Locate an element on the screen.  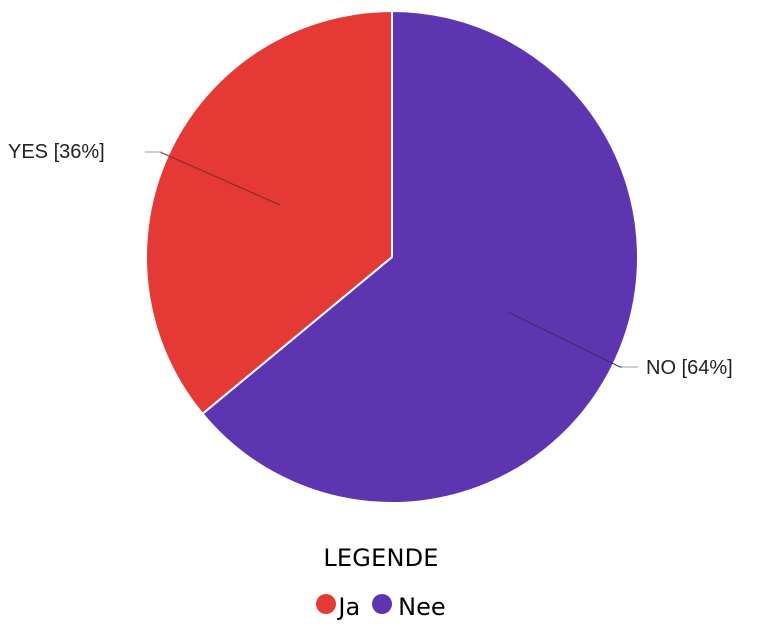
legend-swatch-nee is located at coordinates (382, 604).